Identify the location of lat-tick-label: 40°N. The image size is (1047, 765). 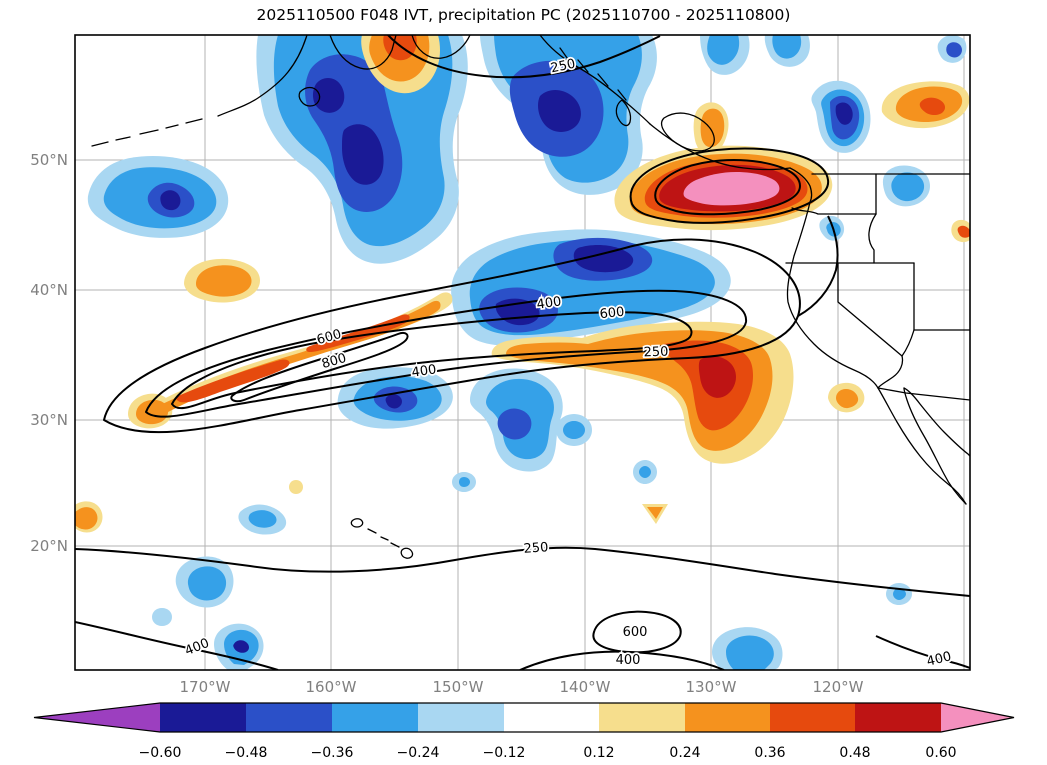
(49, 290).